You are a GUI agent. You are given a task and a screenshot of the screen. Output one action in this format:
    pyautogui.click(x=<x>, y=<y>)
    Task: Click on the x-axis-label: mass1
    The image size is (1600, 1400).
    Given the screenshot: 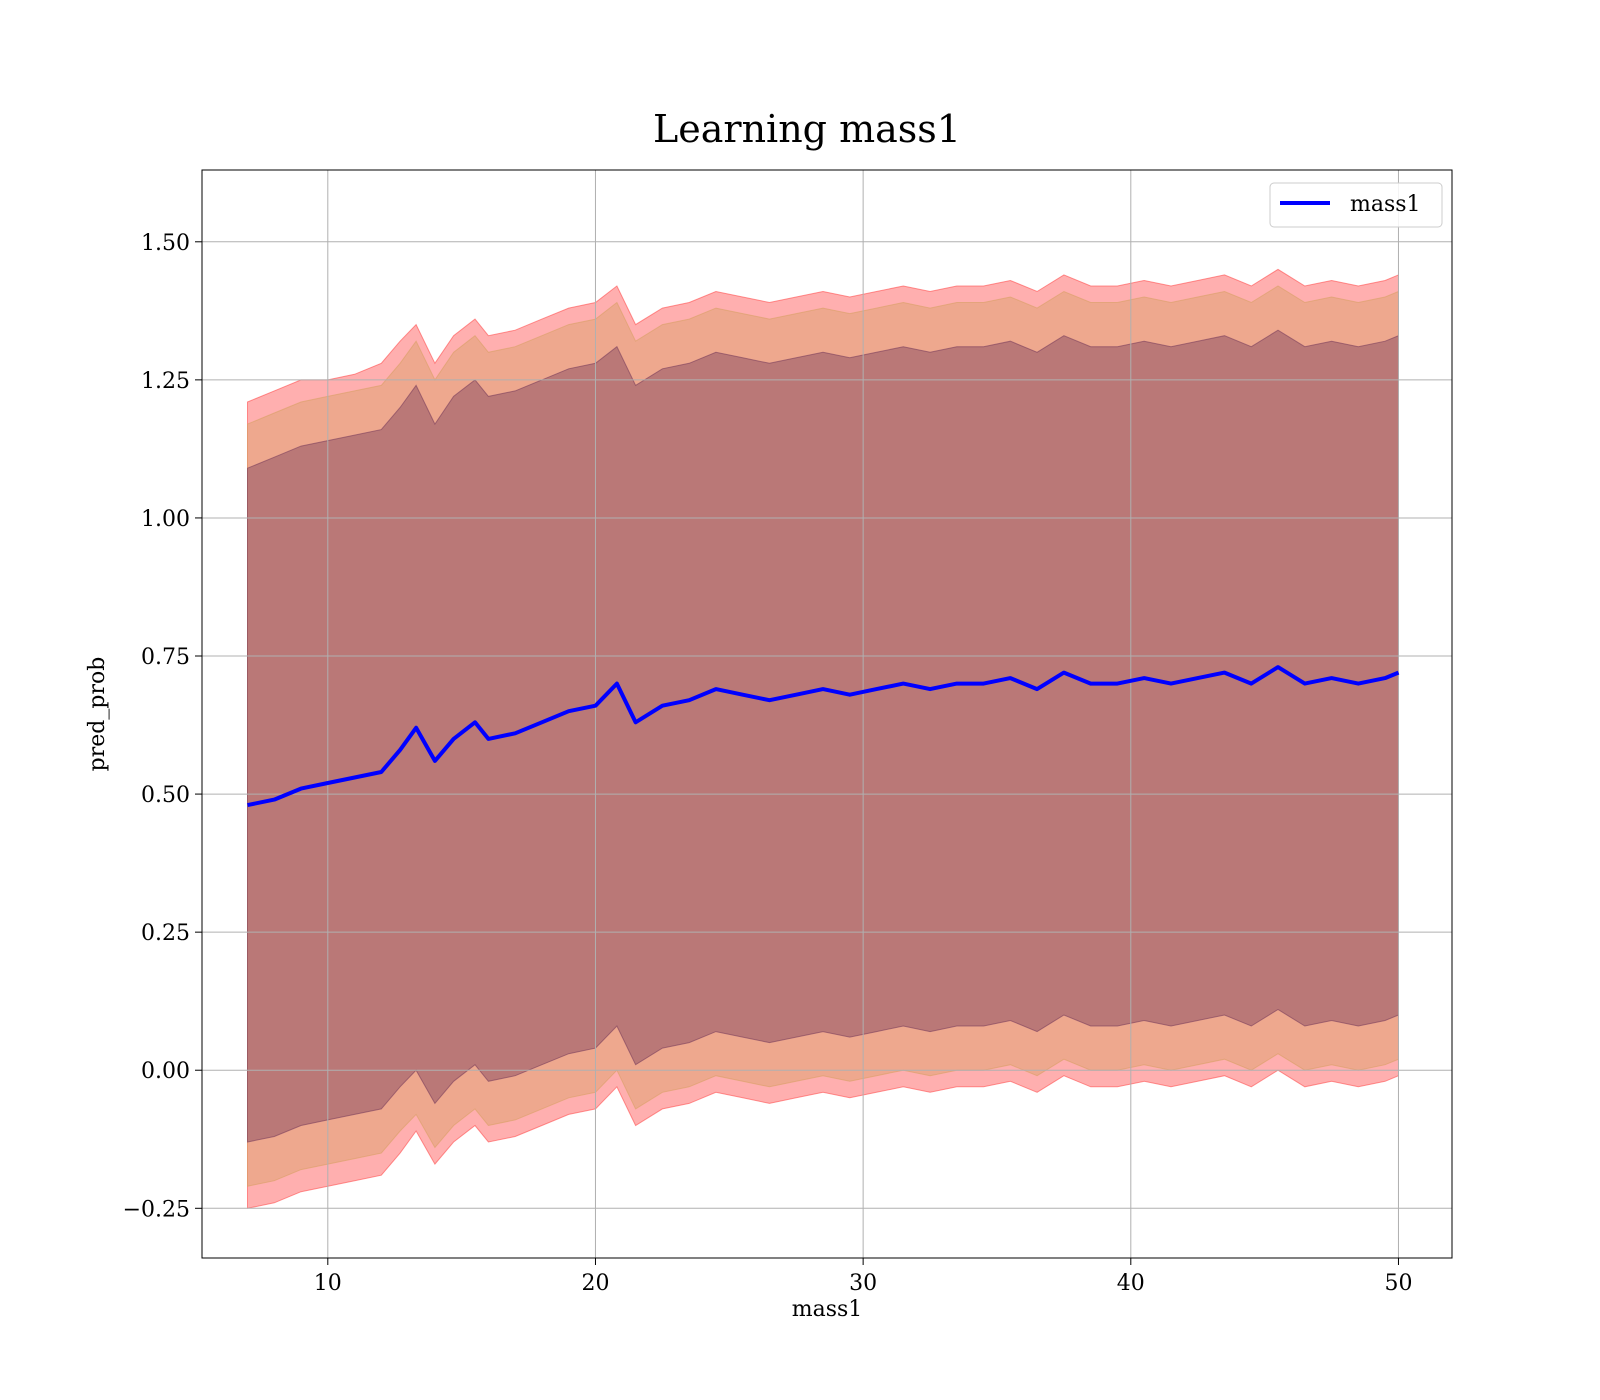 What is the action you would take?
    pyautogui.click(x=827, y=1309)
    